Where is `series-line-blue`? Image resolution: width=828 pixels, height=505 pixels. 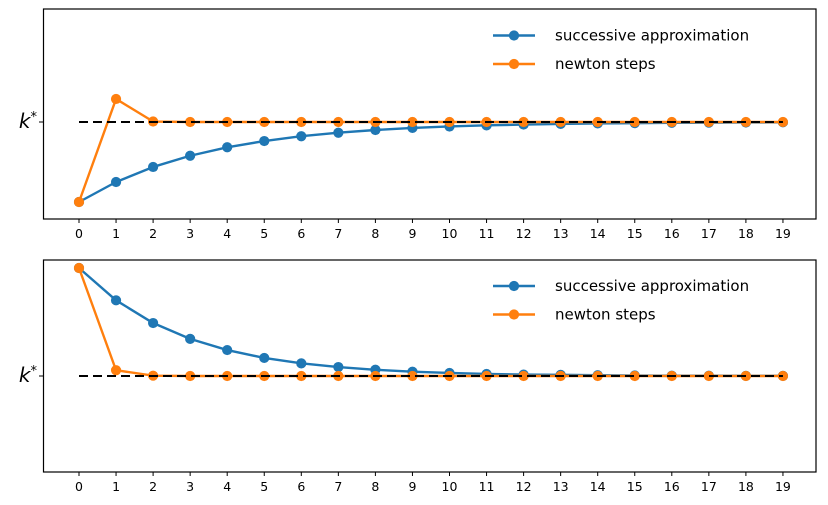 series-line-blue is located at coordinates (431, 162).